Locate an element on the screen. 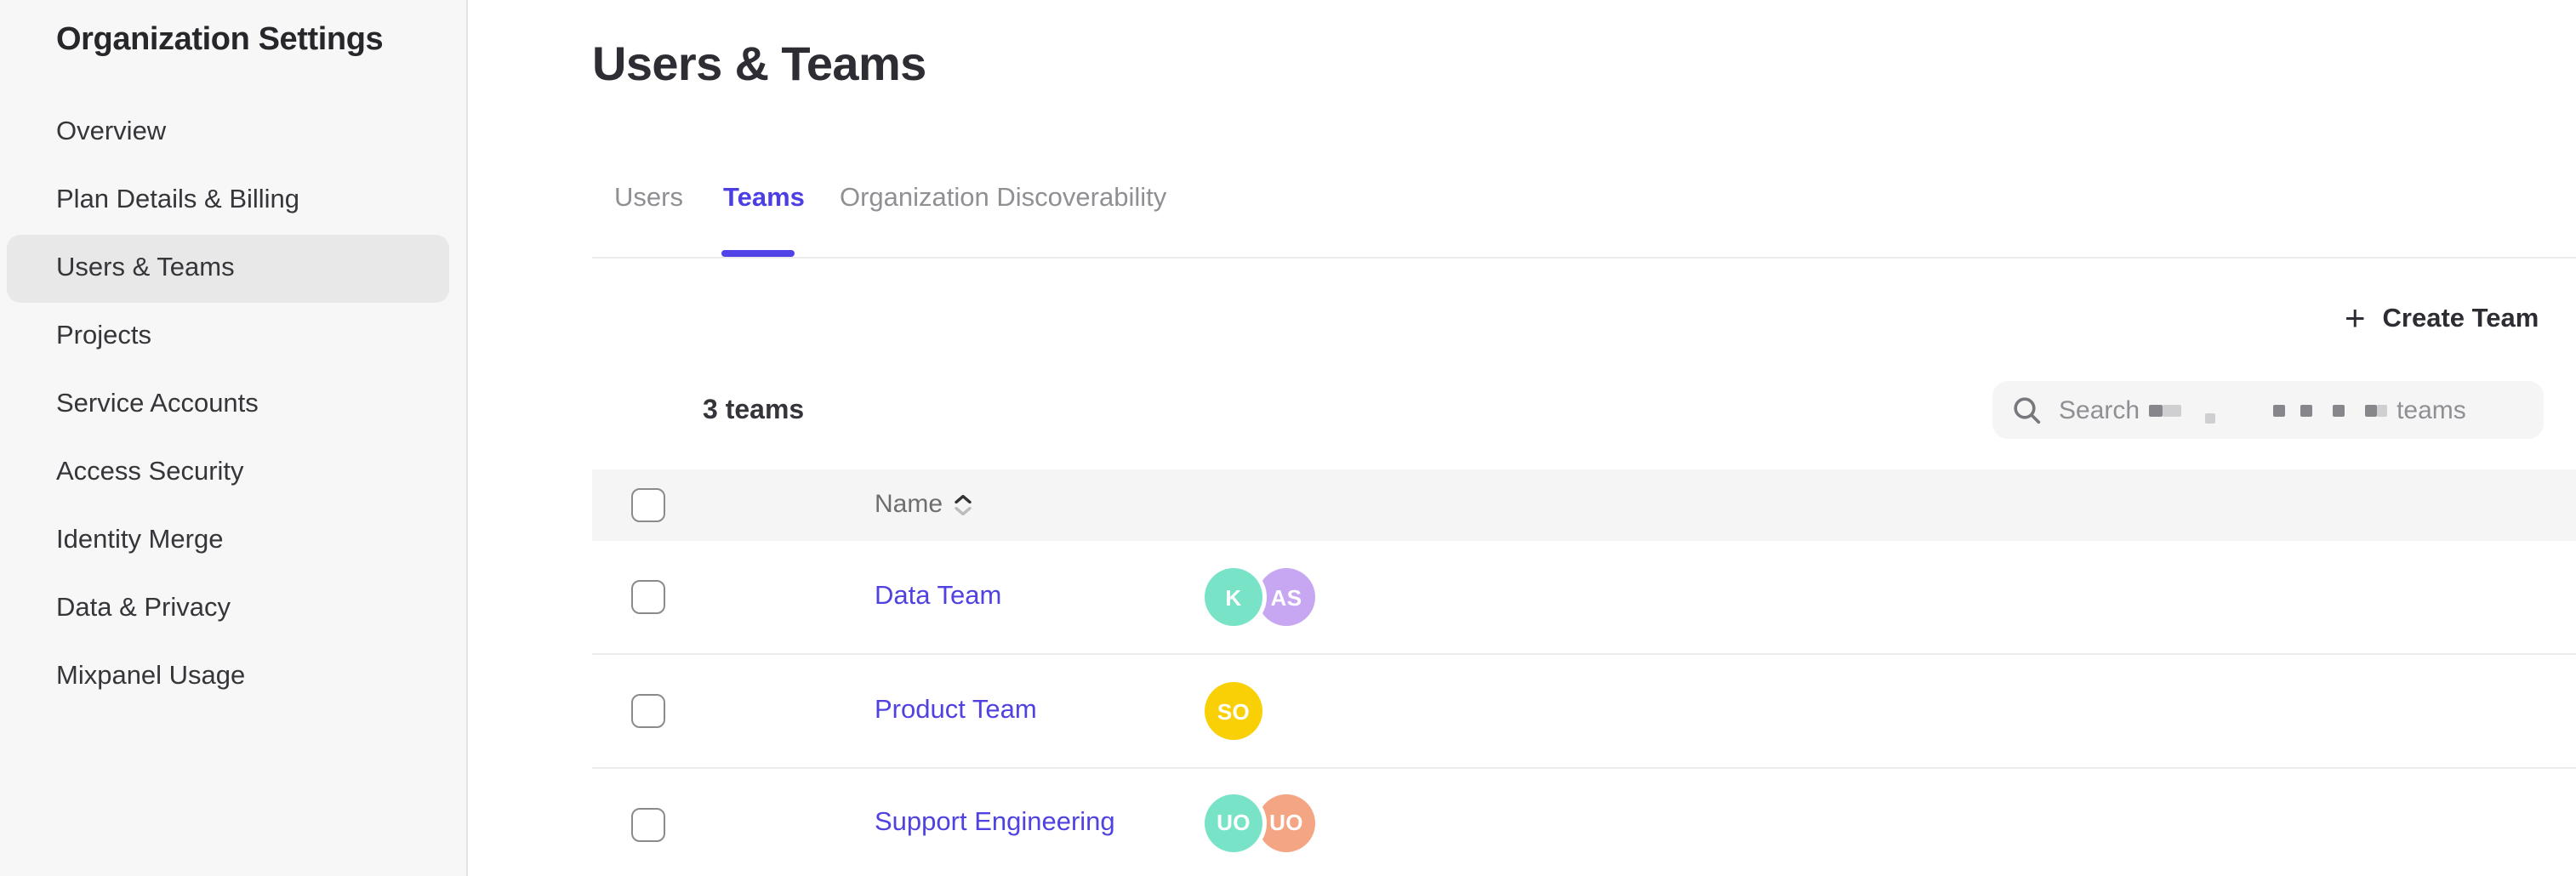 The image size is (2576, 876). sidebar-item-users-teams: Users & Teams is located at coordinates (228, 269).